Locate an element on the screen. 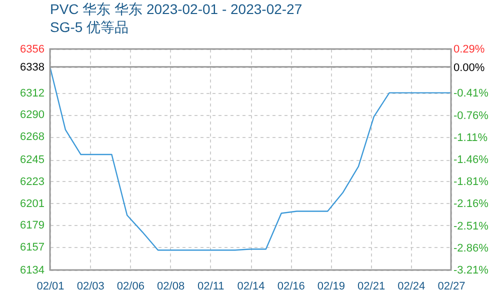 This screenshot has width=500, height=300. y-tick-label: 6179 is located at coordinates (32, 226).